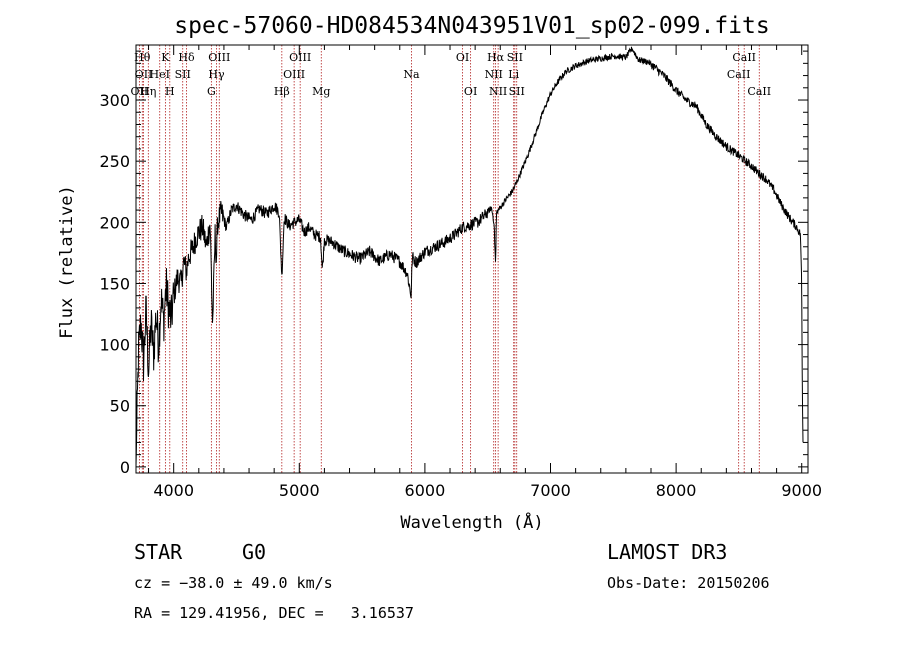 The image size is (900, 649). What do you see at coordinates (515, 57) in the screenshot?
I see `line-label-23: SII` at bounding box center [515, 57].